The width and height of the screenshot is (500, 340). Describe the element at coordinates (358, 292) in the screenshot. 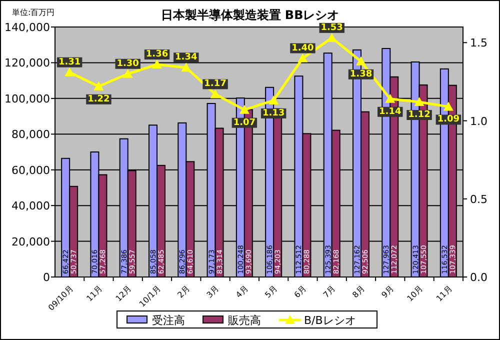

I see `x-tick-label: 8月` at that location.